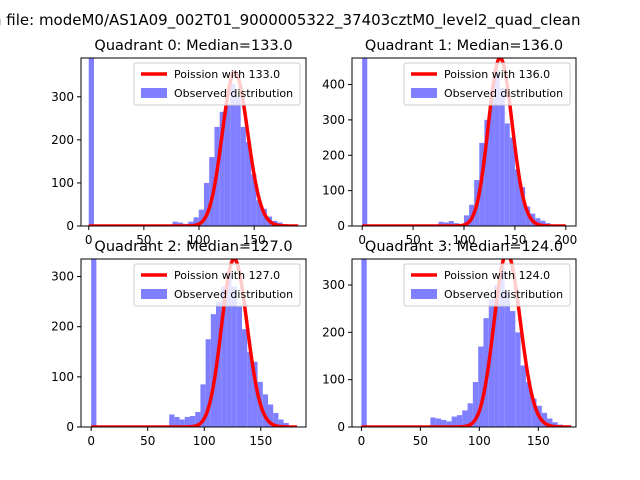  What do you see at coordinates (193, 46) in the screenshot?
I see `quadrant-title: Quadrant 0: Median=133.0` at bounding box center [193, 46].